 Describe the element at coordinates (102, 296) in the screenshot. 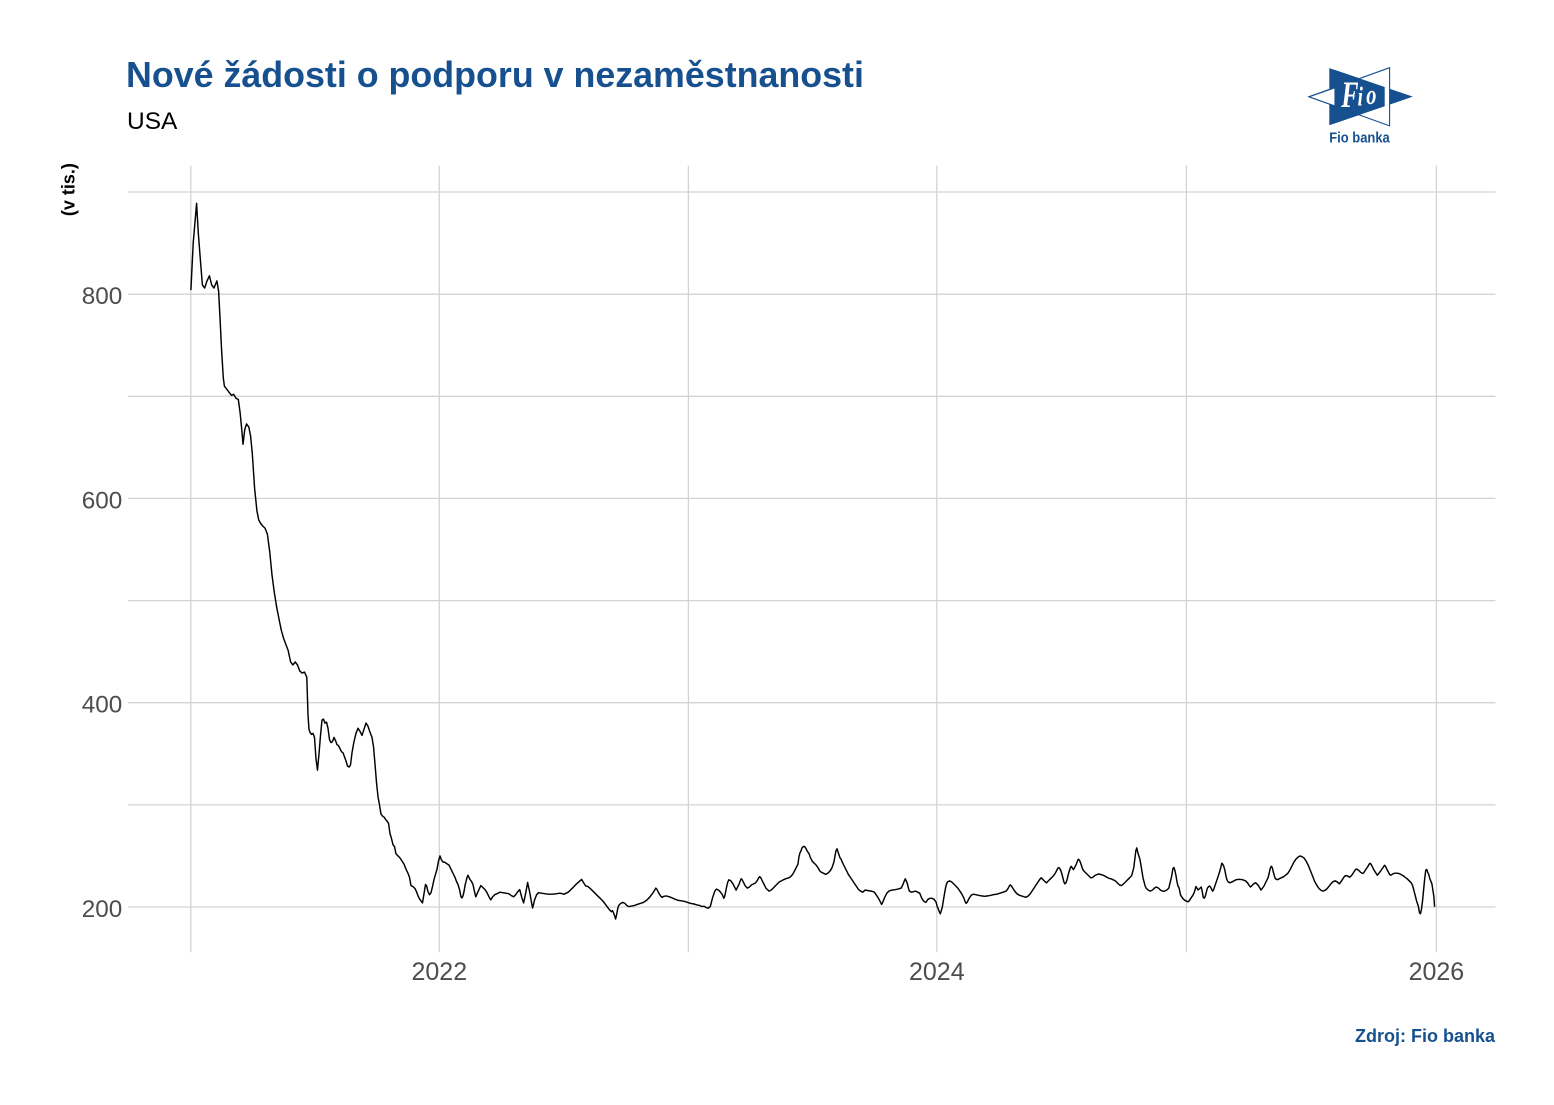

I see `svg-text: 800` at that location.